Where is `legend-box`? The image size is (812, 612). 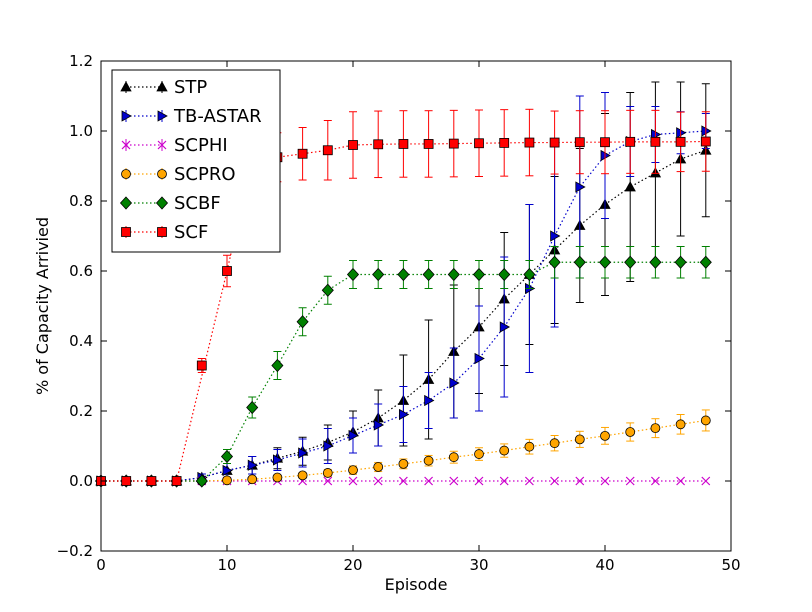
legend-box is located at coordinates (196, 161).